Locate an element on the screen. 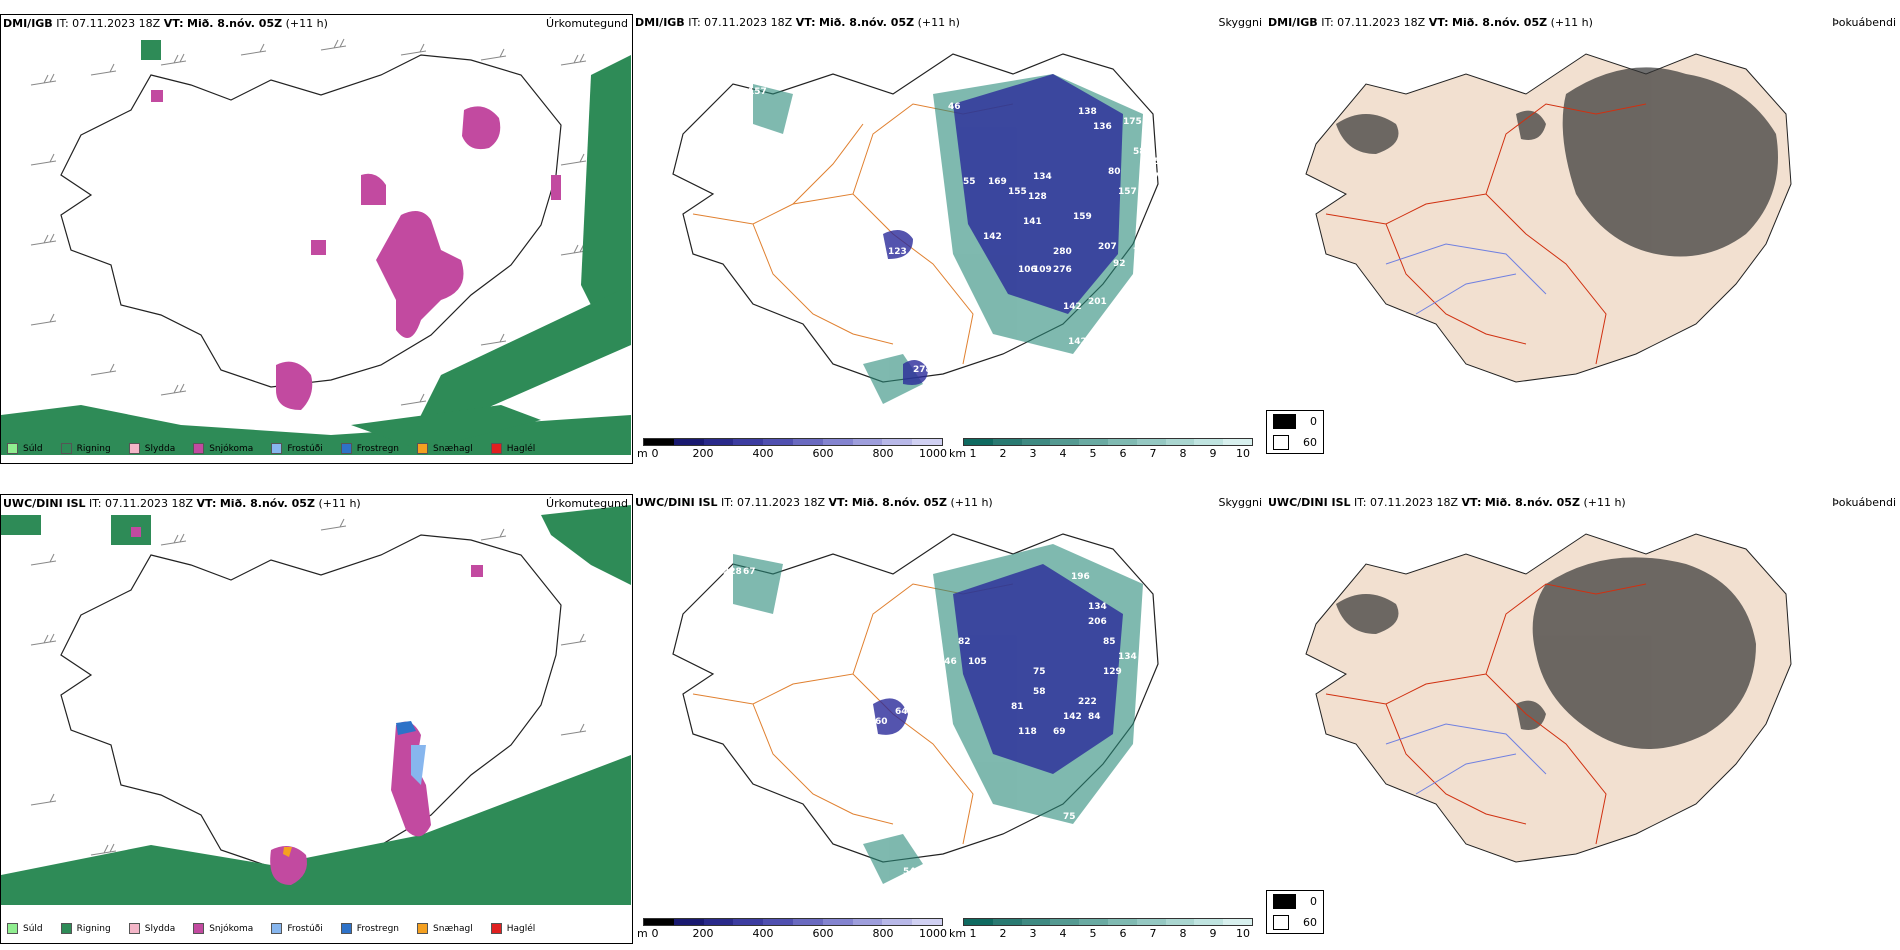  value-label: 278 is located at coordinates (922, 370).